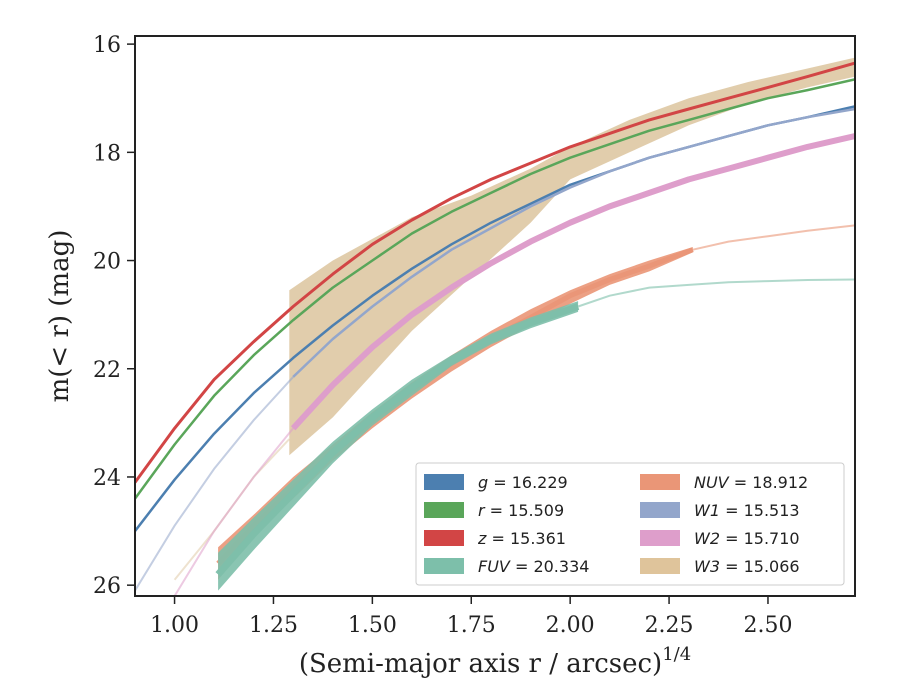 This screenshot has width=900, height=700. What do you see at coordinates (107, 262) in the screenshot?
I see `y-tick-label: 20` at bounding box center [107, 262].